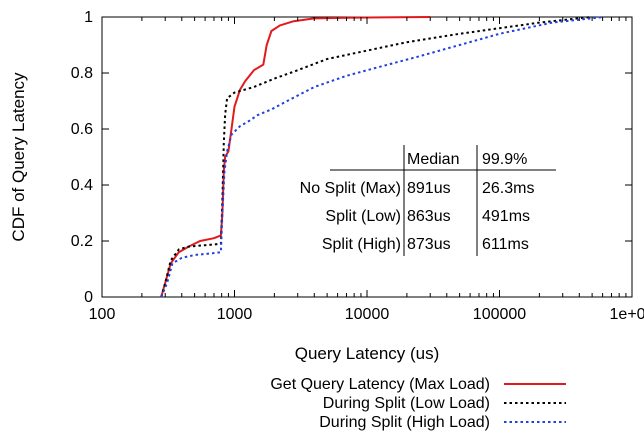 The image size is (644, 438). What do you see at coordinates (361, 244) in the screenshot?
I see `table-row-label: Split (High)` at bounding box center [361, 244].